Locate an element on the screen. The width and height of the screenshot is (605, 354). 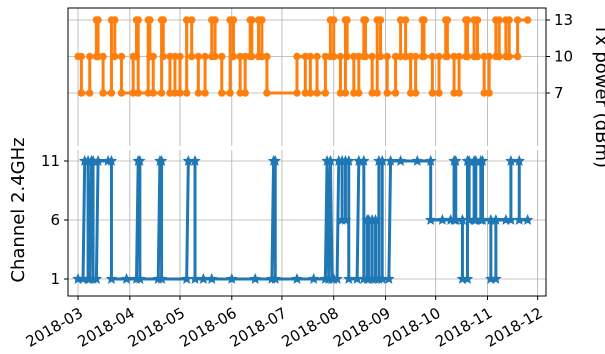
right-y-tick-label: 10 is located at coordinates (563, 57).